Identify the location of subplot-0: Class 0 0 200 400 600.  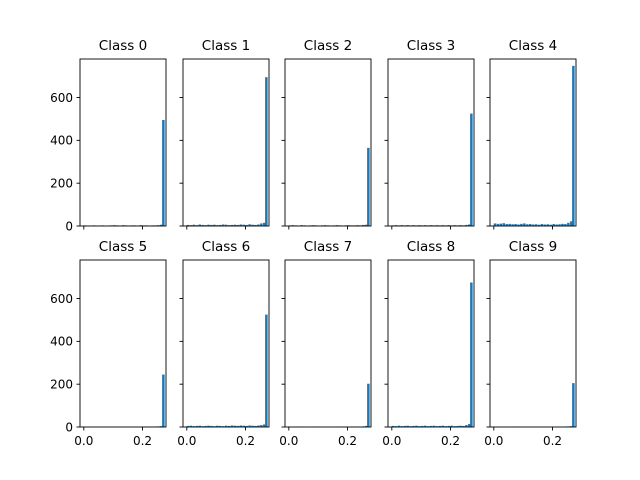
(108, 135).